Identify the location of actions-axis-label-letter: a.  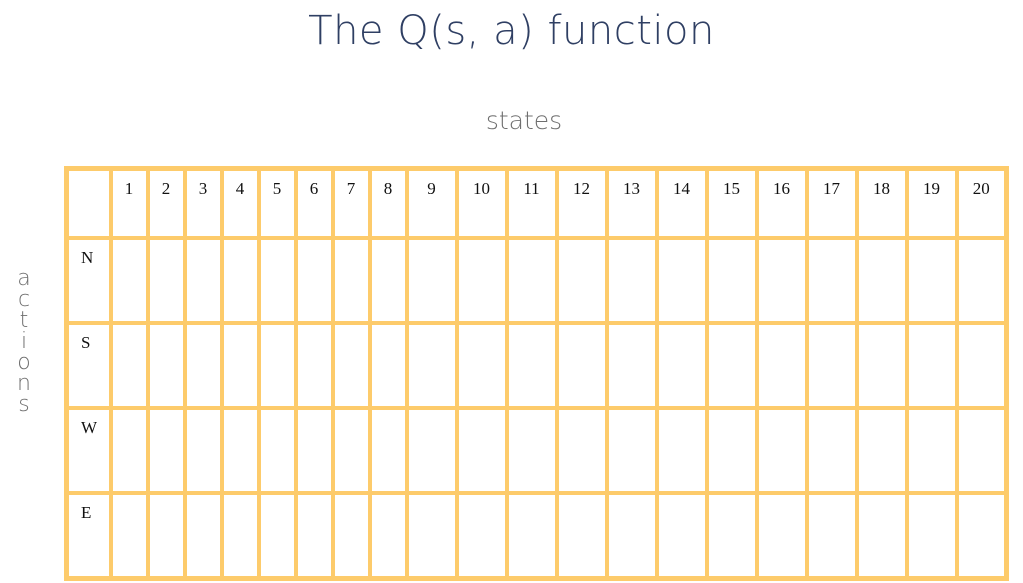
(24, 278).